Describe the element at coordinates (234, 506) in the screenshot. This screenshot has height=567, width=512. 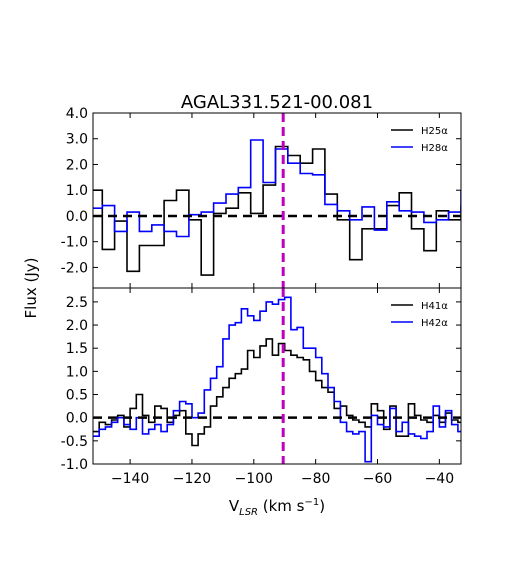
I see `x-axis-label-main: V` at that location.